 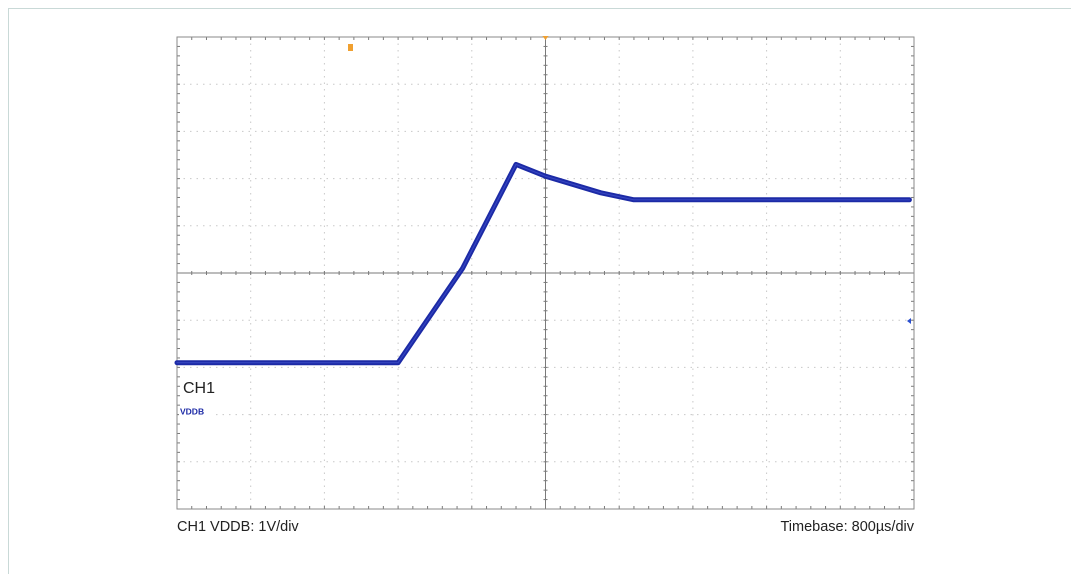 I want to click on channel-label: CH1, so click(x=199, y=388).